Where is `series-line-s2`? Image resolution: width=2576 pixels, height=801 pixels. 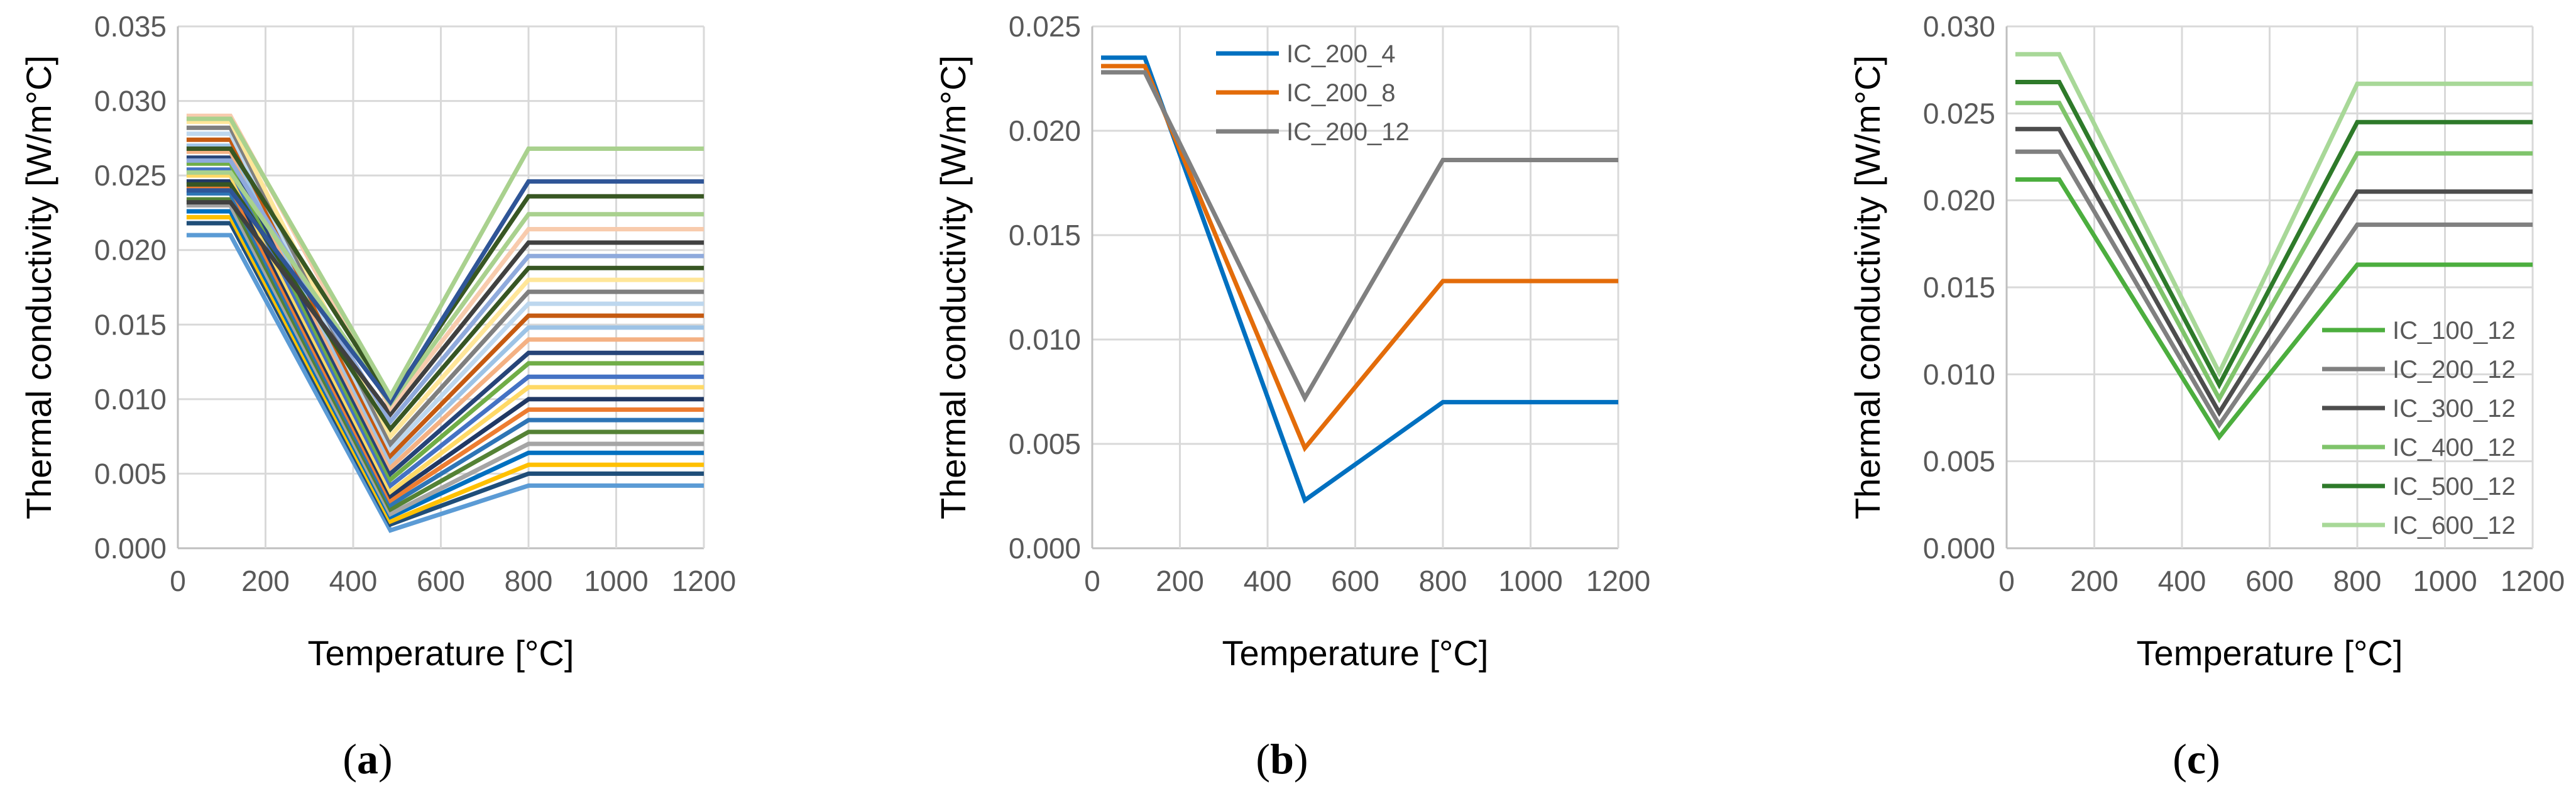 series-line-s2 is located at coordinates (445, 374).